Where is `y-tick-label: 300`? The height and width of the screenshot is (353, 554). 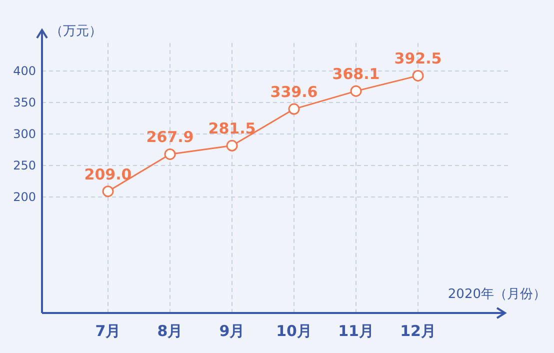
y-tick-label: 300 is located at coordinates (24, 134).